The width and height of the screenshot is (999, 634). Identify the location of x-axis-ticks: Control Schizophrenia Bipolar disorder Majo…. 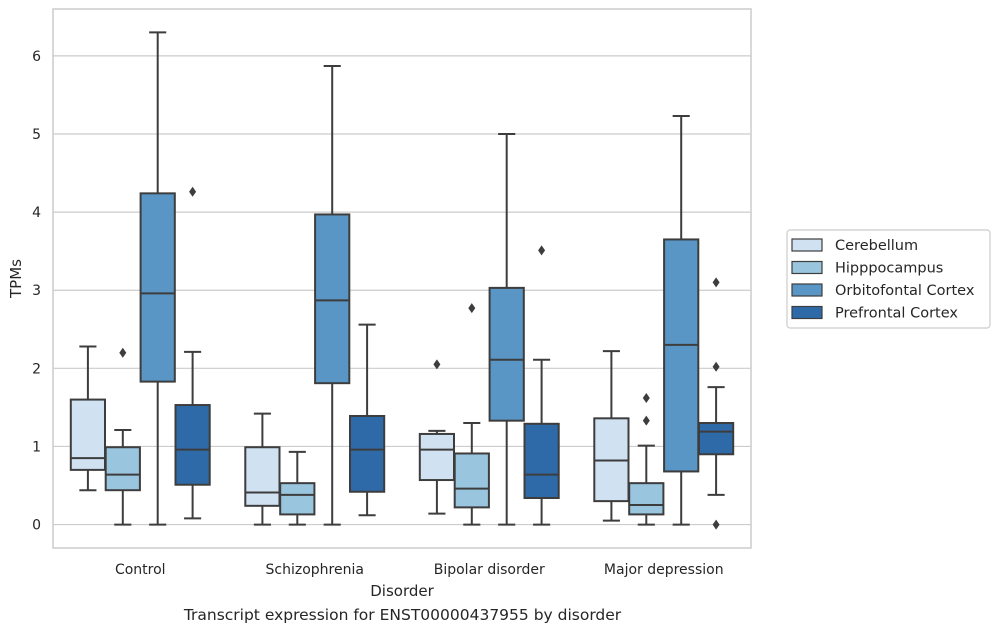
(419, 570).